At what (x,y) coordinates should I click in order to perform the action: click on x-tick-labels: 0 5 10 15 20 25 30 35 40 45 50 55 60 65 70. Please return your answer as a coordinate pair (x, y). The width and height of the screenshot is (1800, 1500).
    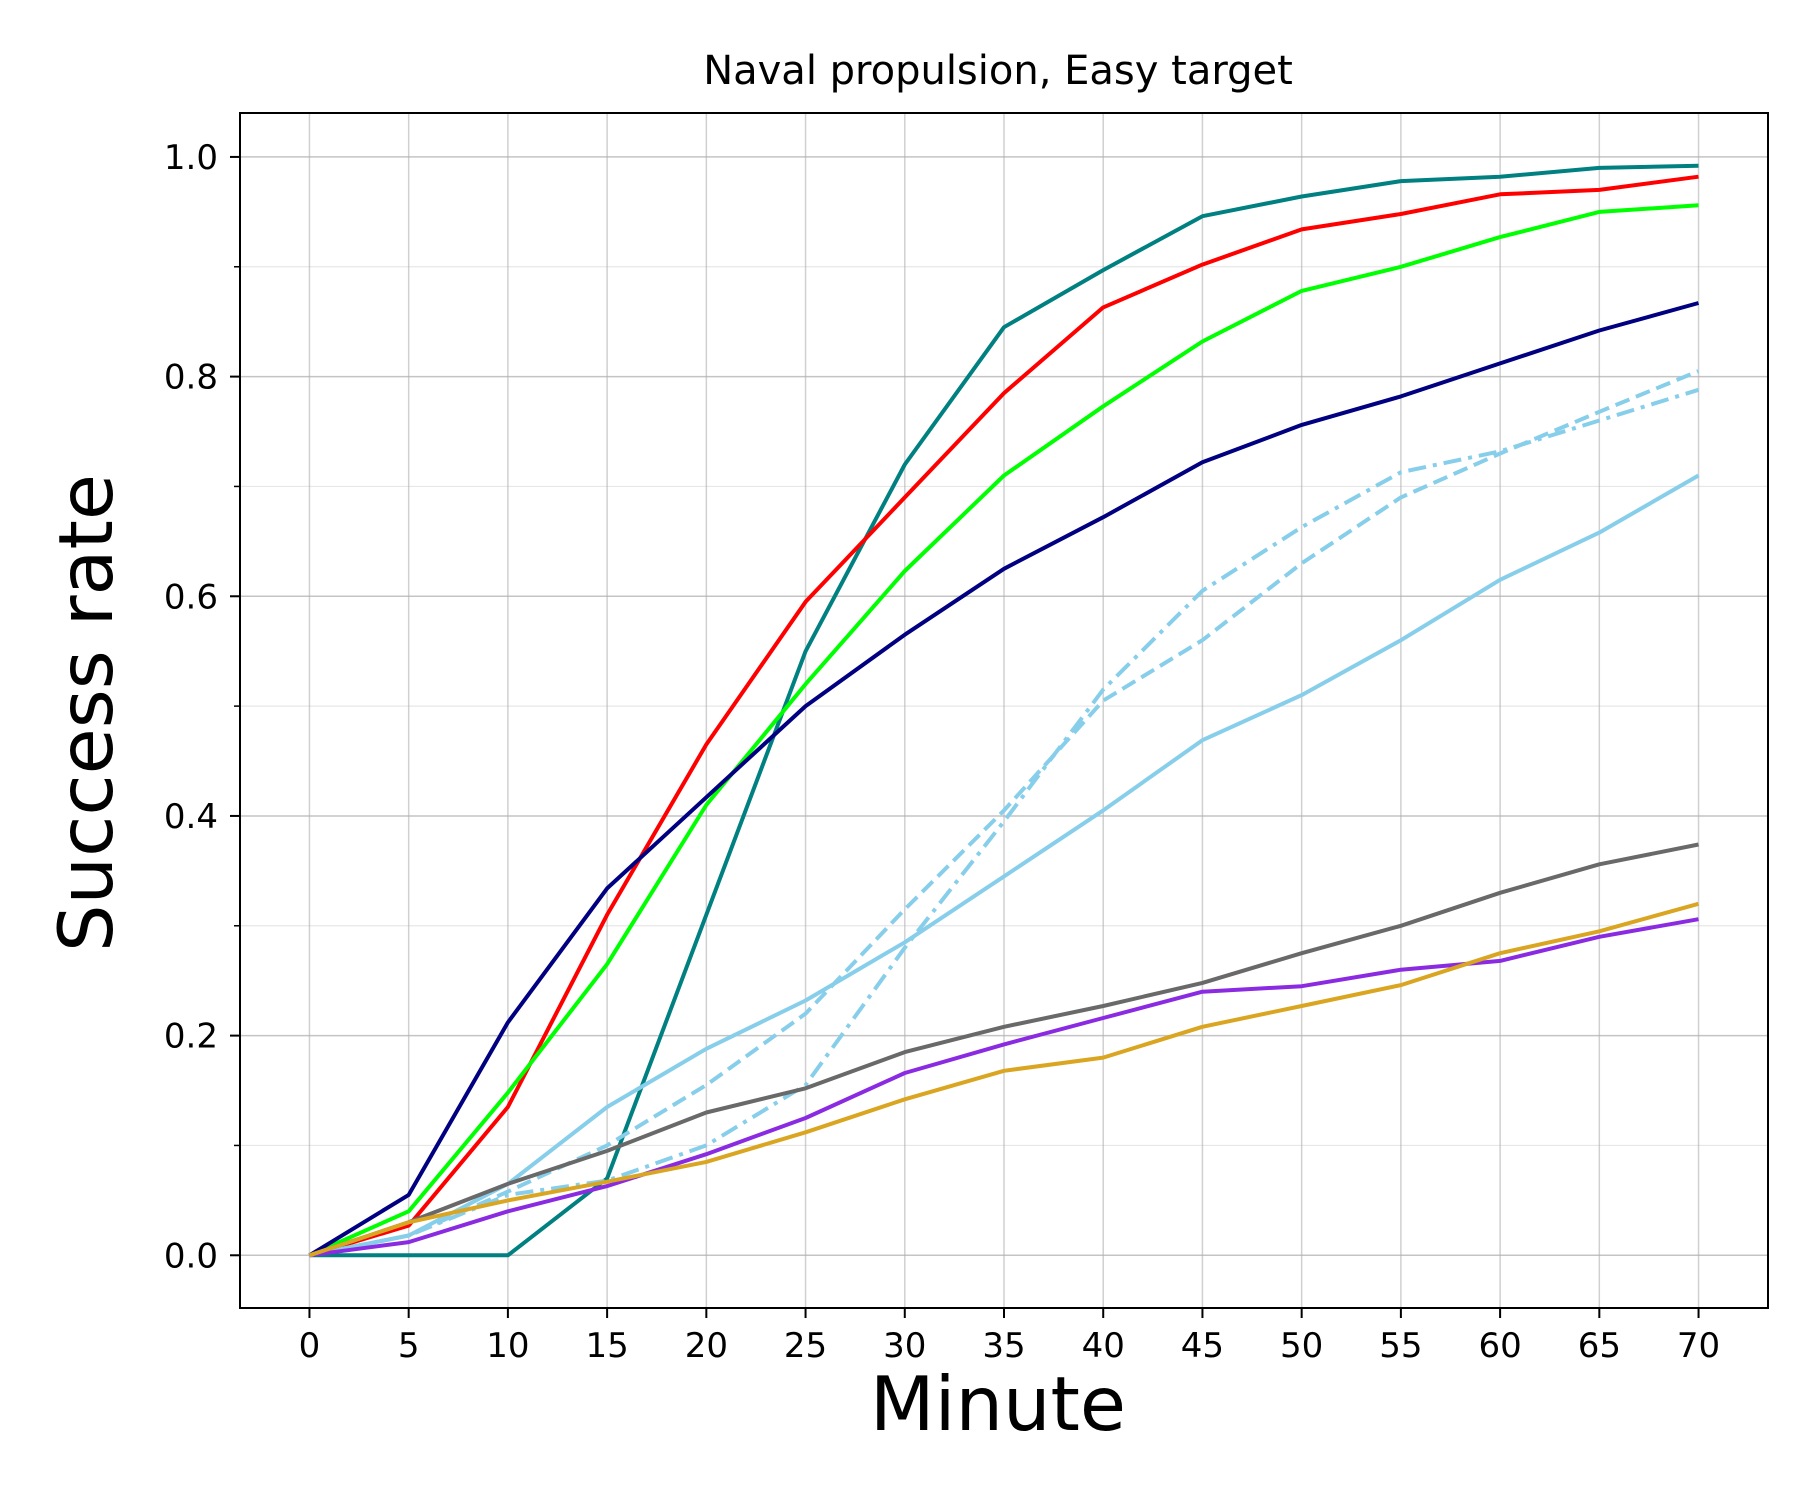
    Looking at the image, I should click on (1010, 1346).